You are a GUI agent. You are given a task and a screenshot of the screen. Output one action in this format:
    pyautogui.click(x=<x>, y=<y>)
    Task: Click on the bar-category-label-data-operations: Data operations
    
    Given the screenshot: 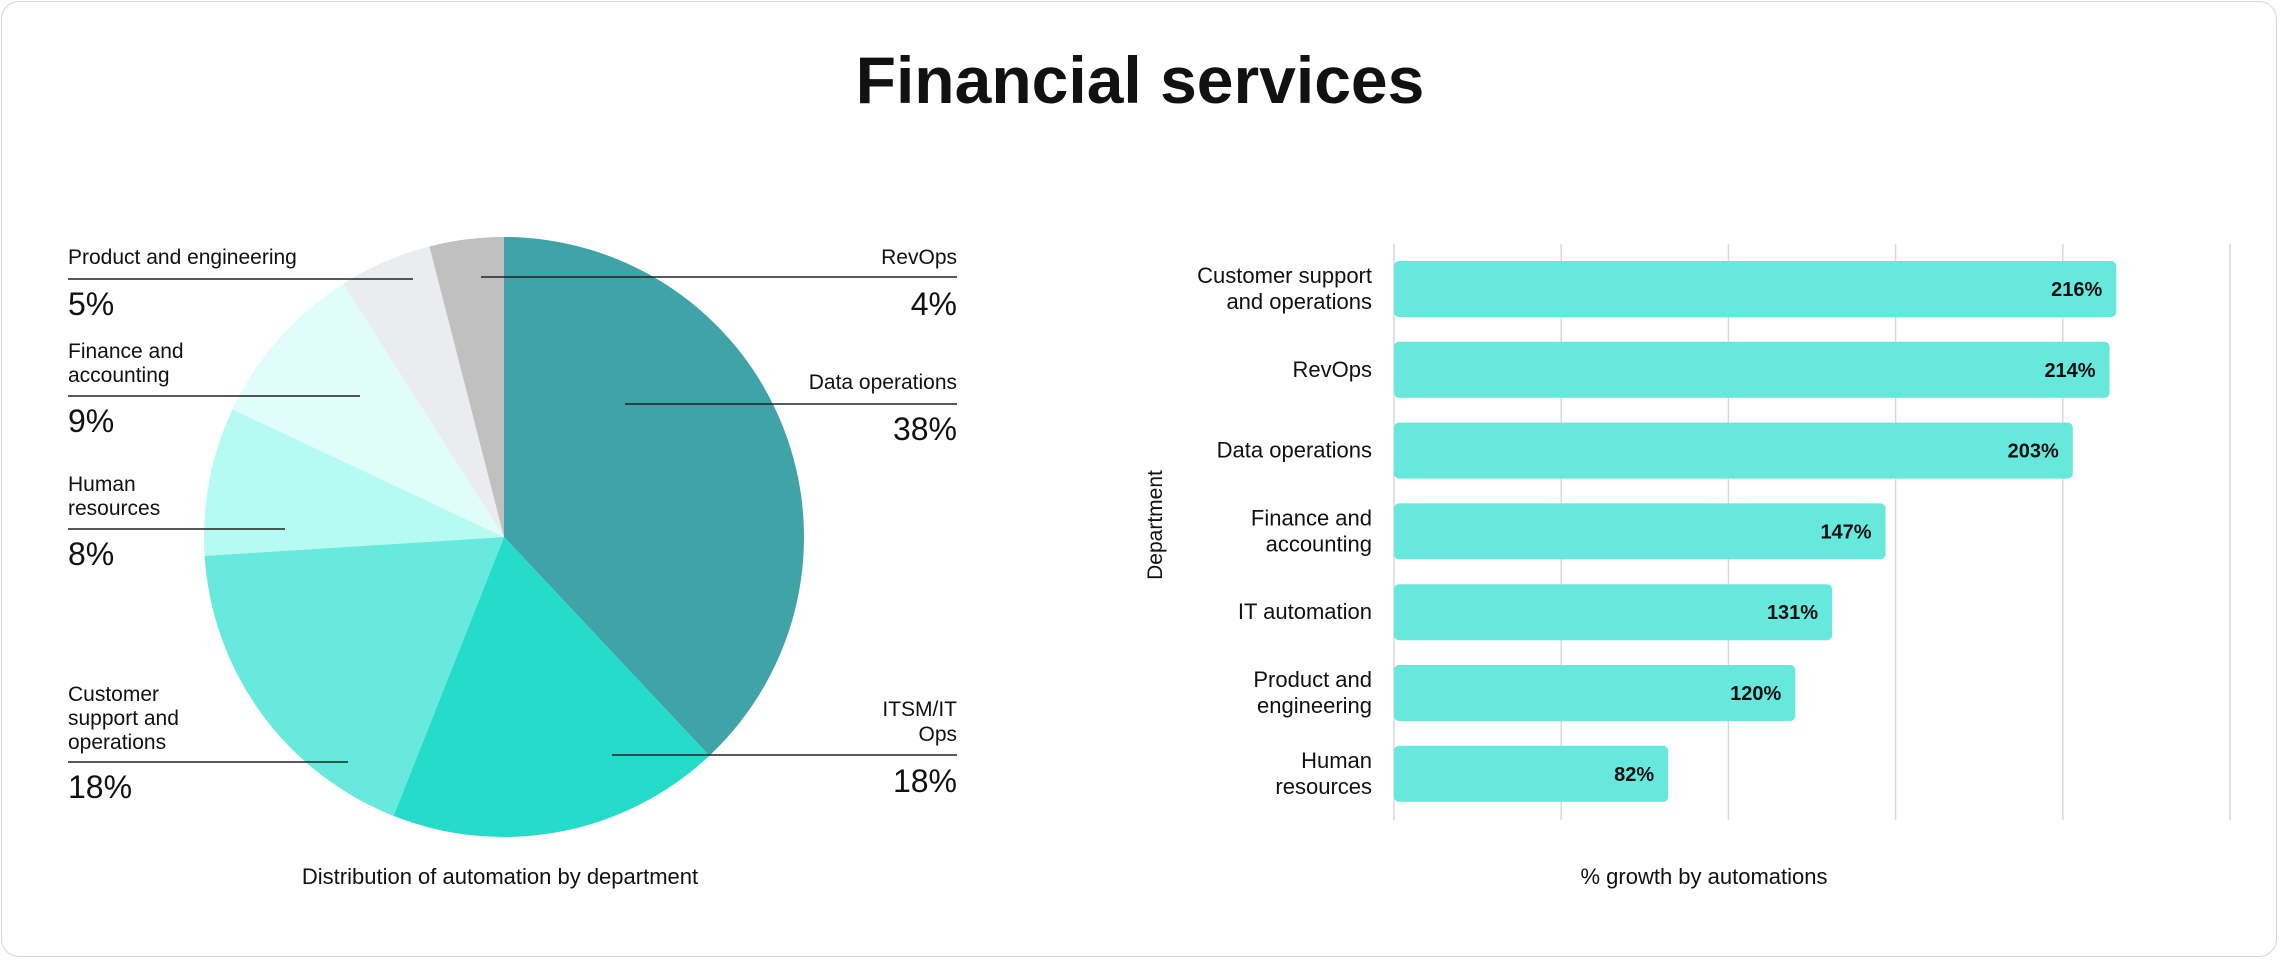 What is the action you would take?
    pyautogui.click(x=1294, y=450)
    